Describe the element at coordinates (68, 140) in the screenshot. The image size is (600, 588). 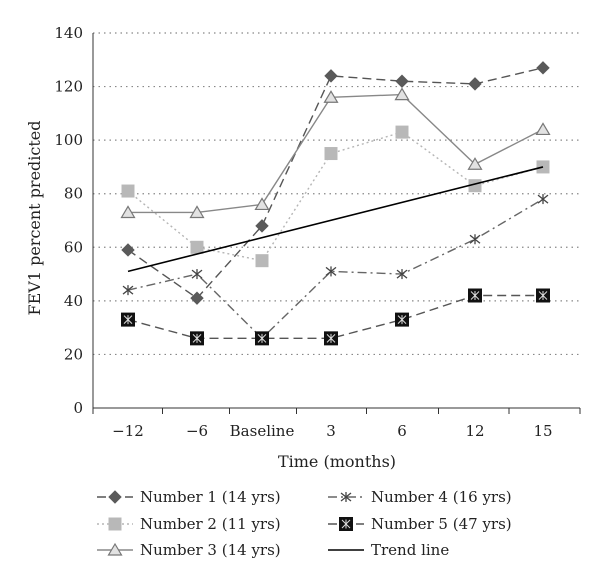
I see `y-tick-label: 100` at that location.